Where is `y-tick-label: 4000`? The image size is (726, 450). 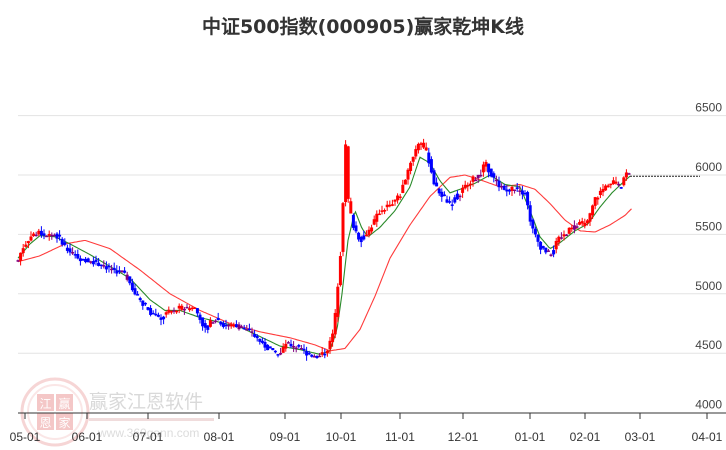 y-tick-label: 4000 is located at coordinates (708, 405).